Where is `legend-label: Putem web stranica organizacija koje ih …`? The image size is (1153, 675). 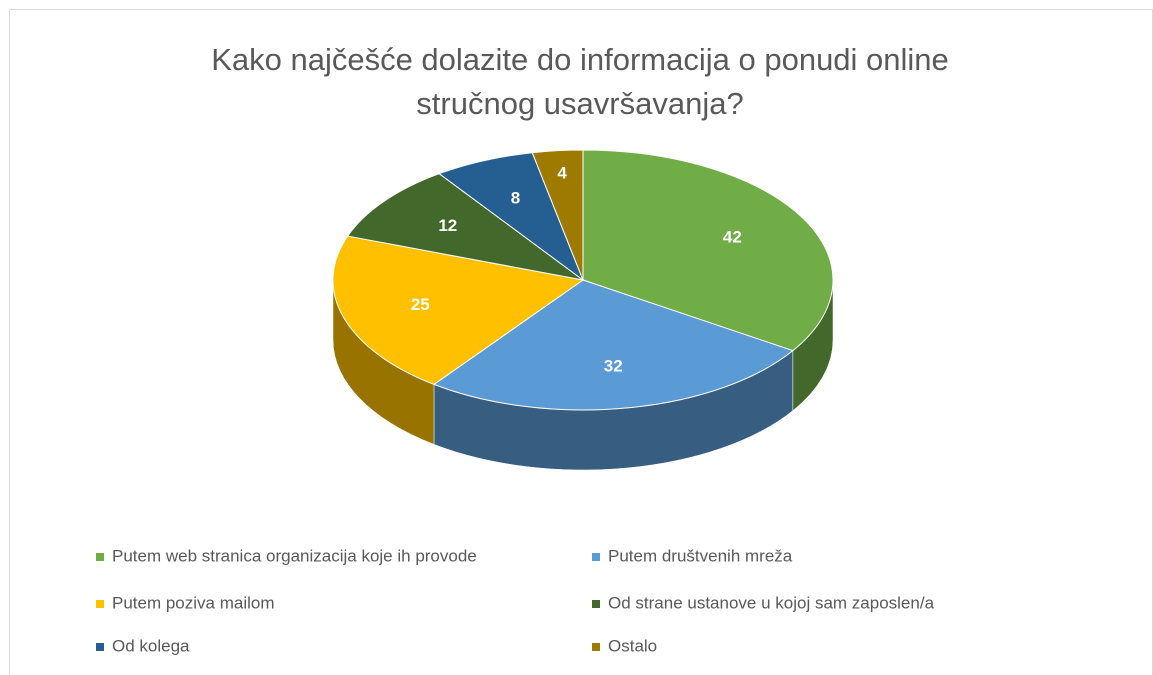
legend-label: Putem web stranica organizacija koje ih … is located at coordinates (294, 555).